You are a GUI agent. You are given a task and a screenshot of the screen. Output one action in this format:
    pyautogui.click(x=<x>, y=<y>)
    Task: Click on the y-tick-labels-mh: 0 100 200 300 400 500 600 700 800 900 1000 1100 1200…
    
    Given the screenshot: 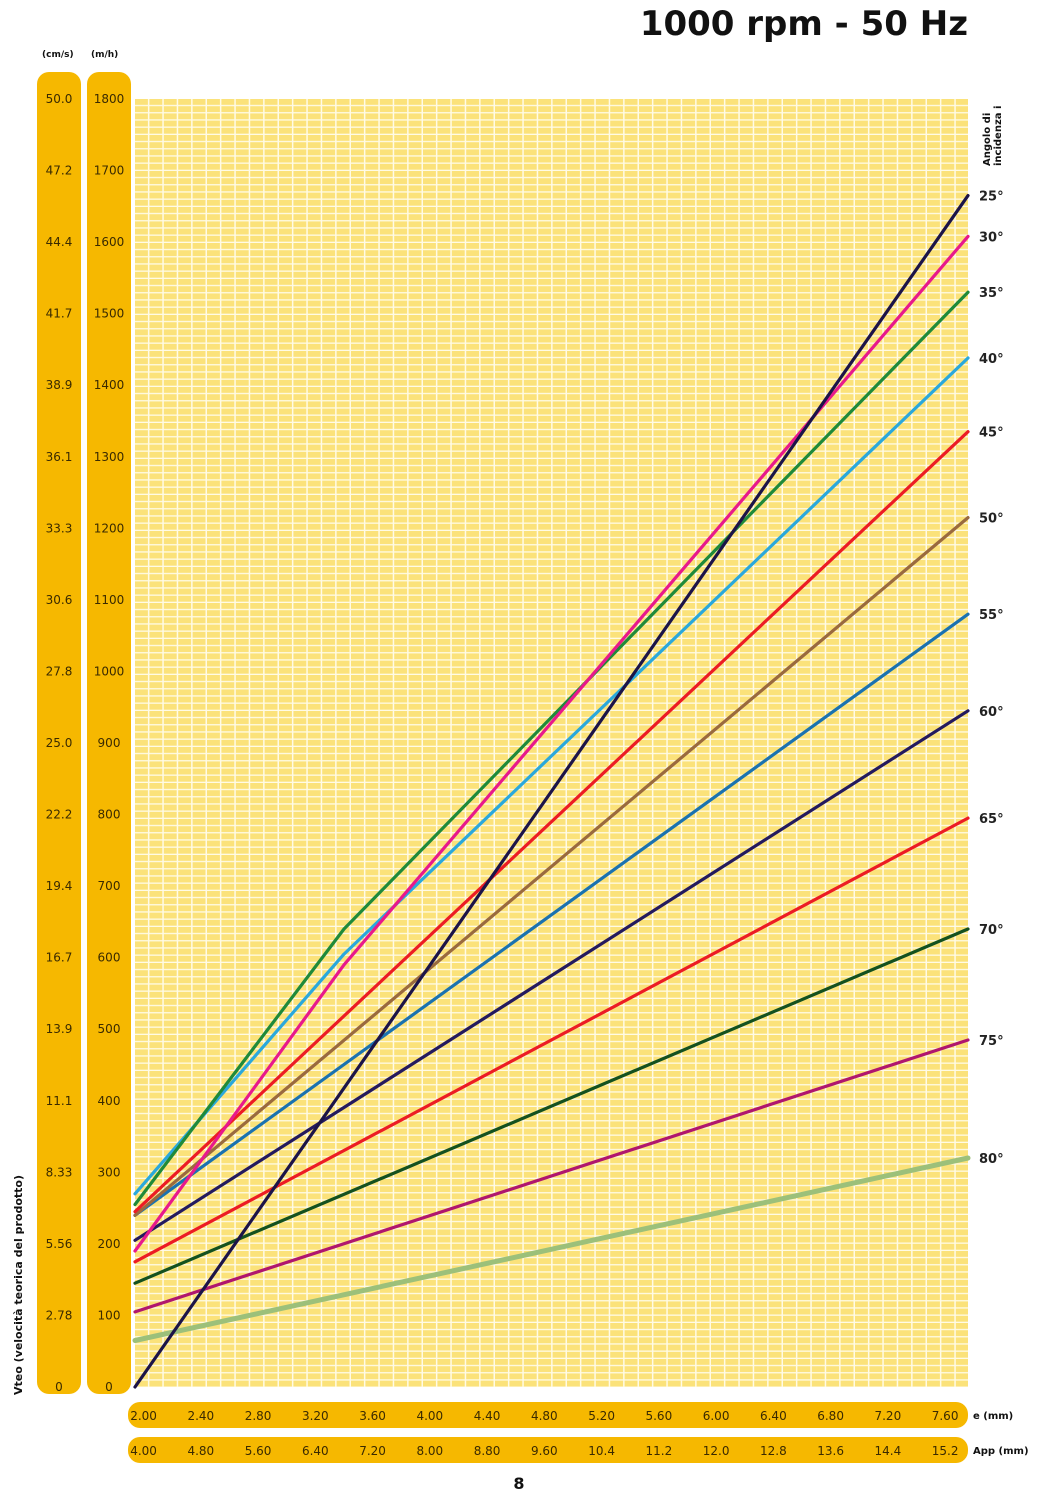 What is the action you would take?
    pyautogui.click(x=109, y=743)
    